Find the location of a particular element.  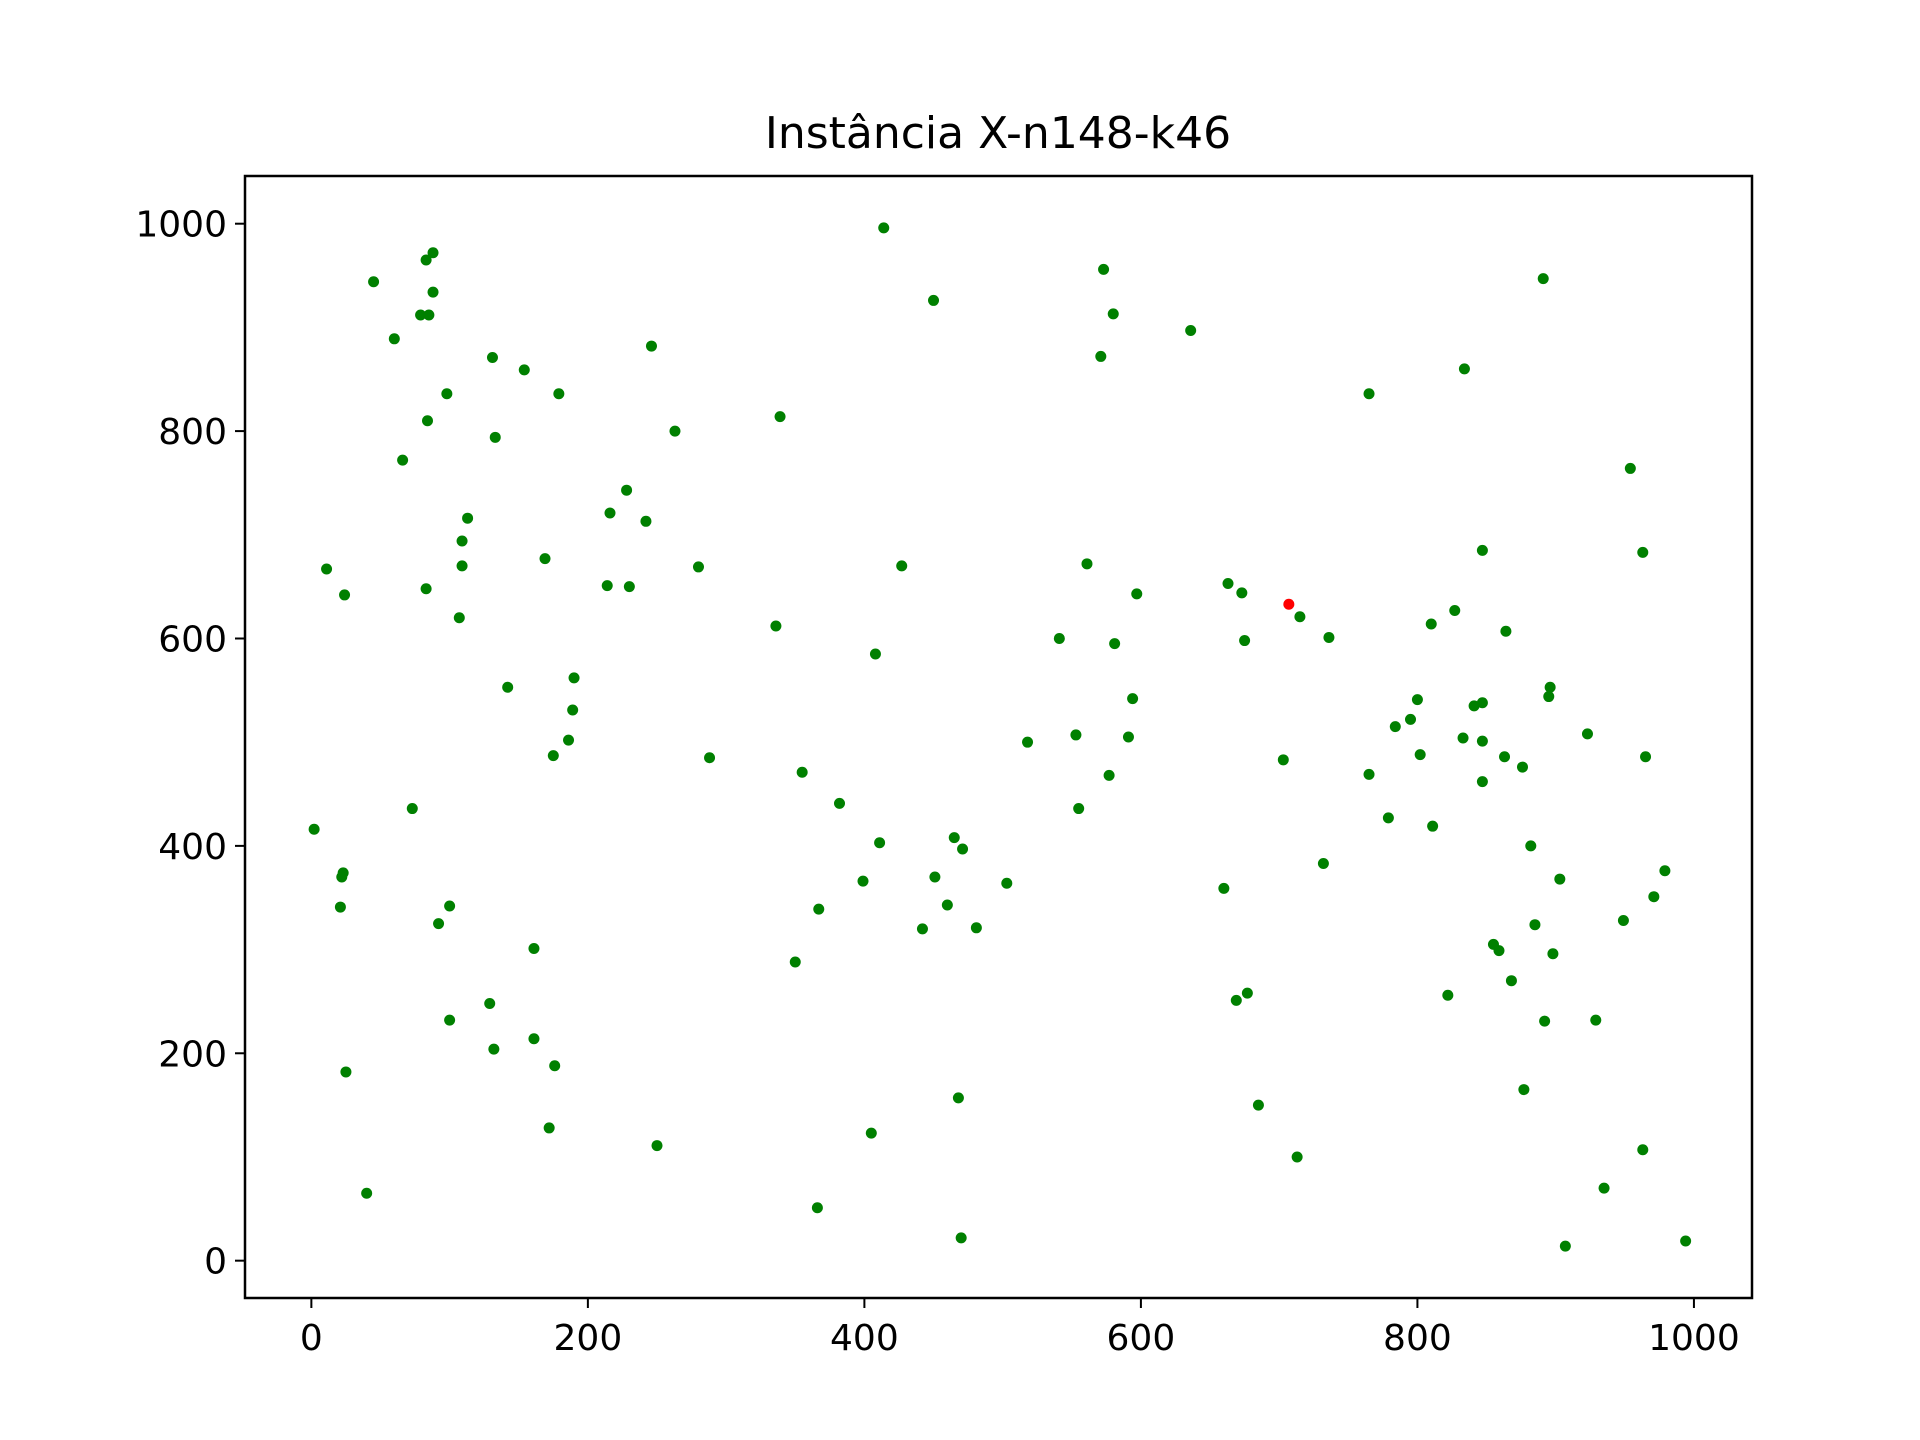

y-tick-label: 200 is located at coordinates (192, 1054).